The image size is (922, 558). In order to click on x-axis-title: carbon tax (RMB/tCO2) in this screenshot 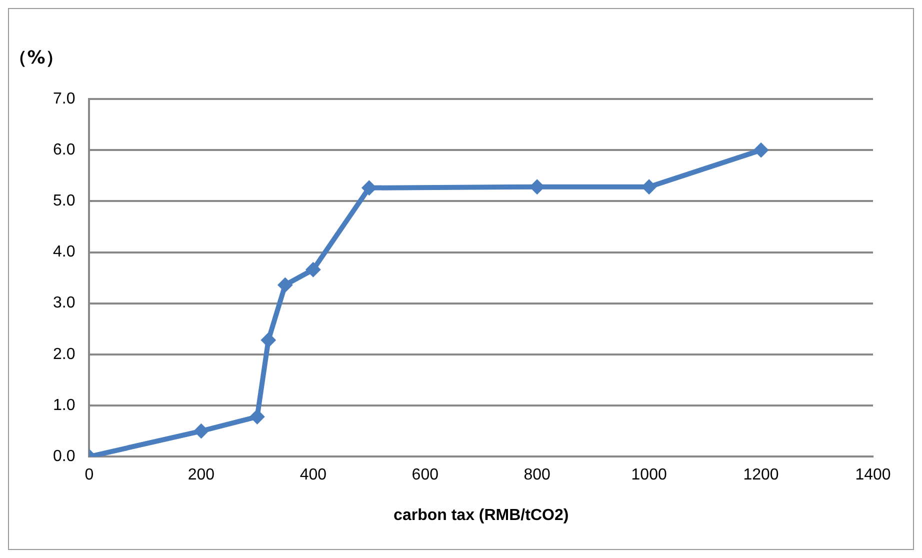, I will do `click(481, 515)`.